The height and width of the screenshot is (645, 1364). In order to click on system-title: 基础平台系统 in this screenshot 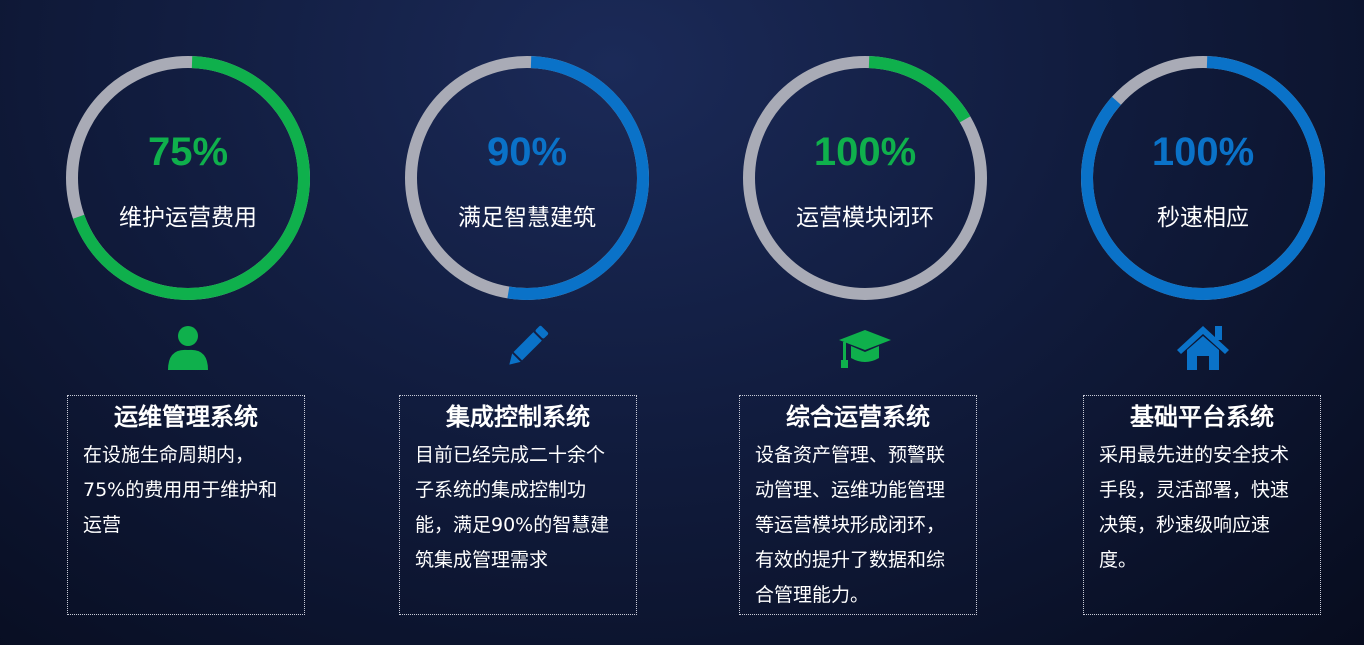, I will do `click(1202, 417)`.